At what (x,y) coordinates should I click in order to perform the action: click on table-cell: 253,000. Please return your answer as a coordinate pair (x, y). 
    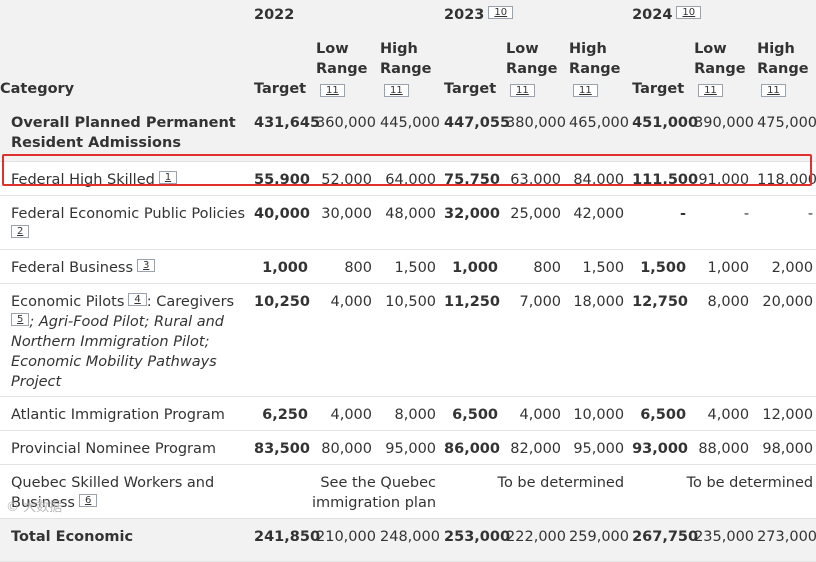
    Looking at the image, I should click on (475, 540).